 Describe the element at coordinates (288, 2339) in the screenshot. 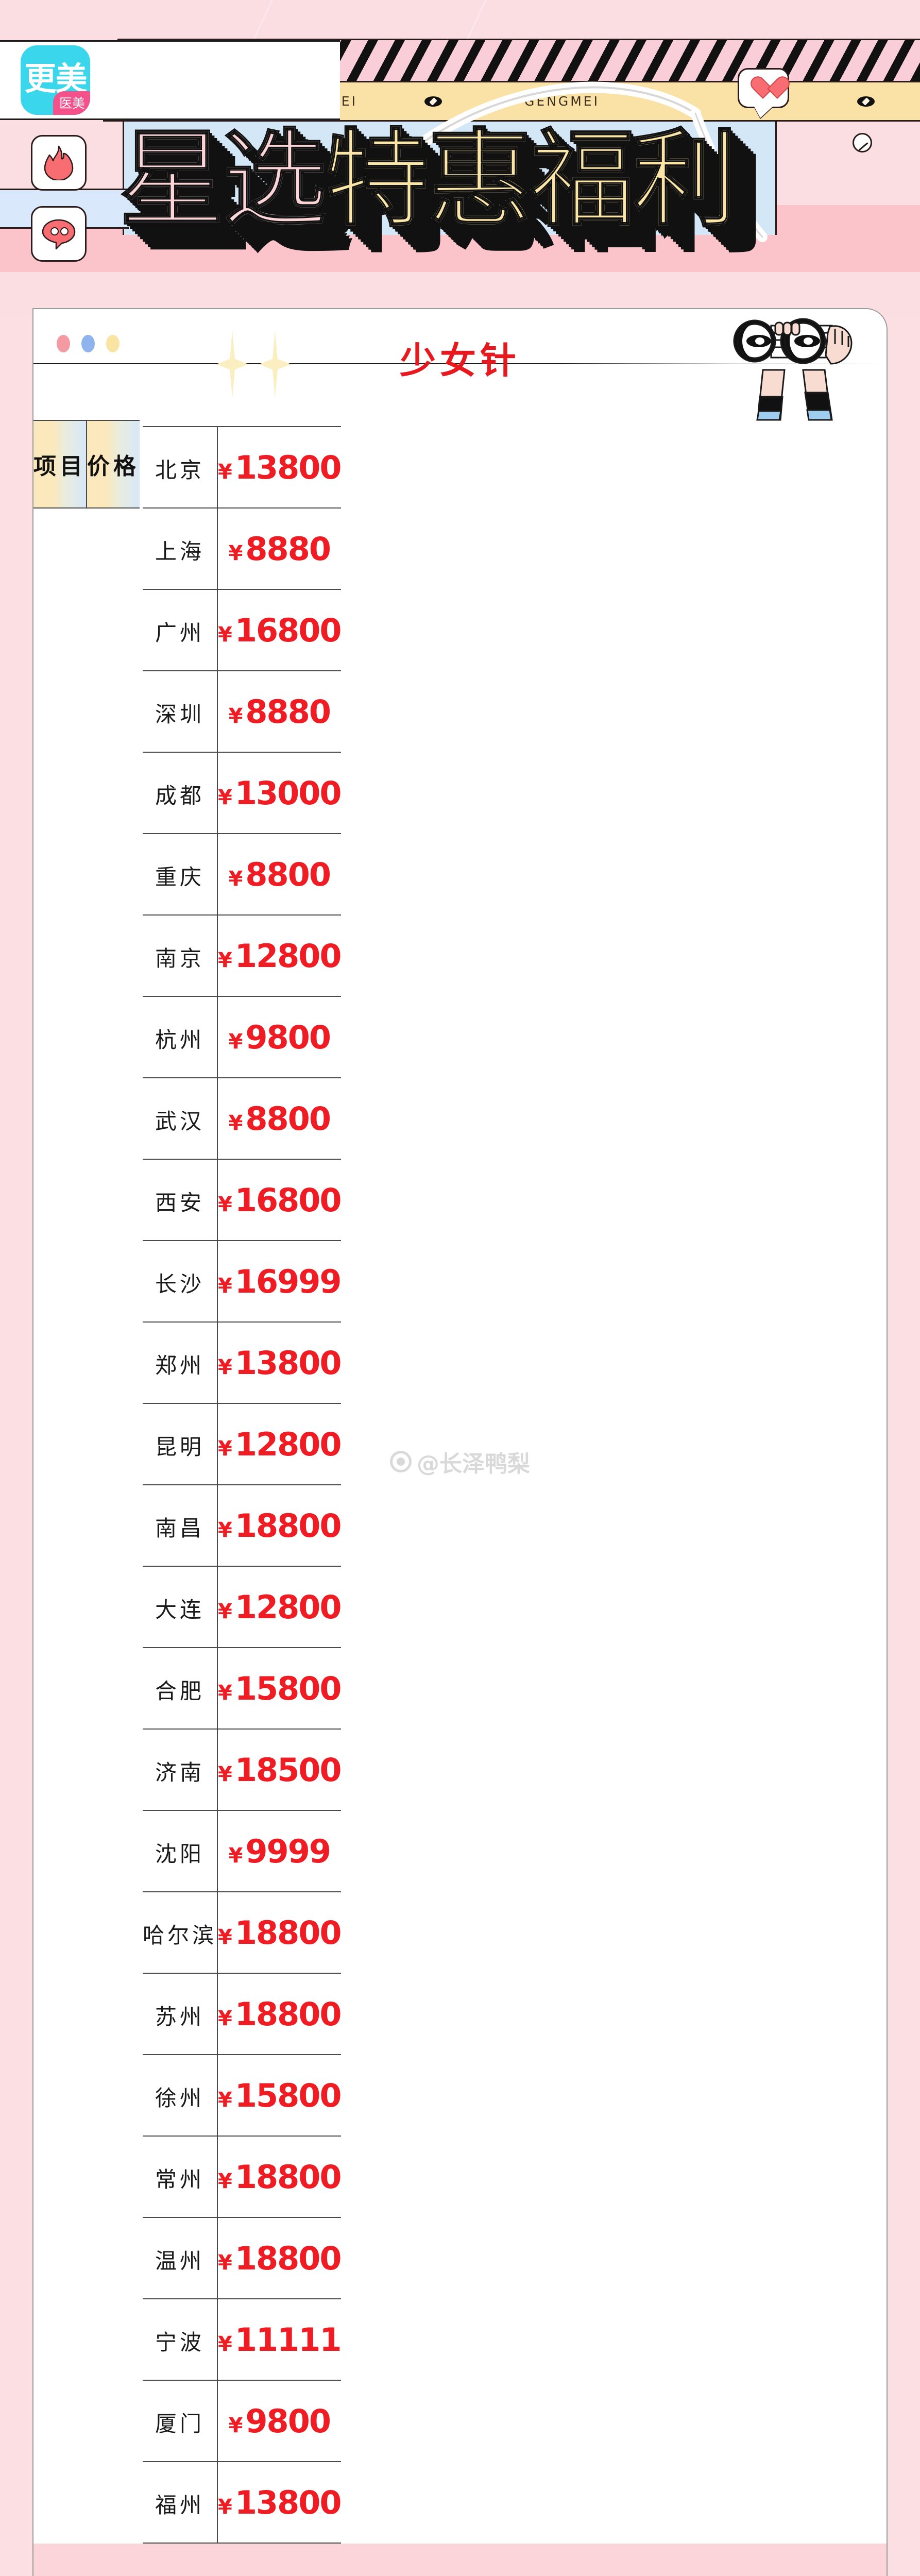

I see `price-number: 11111` at that location.